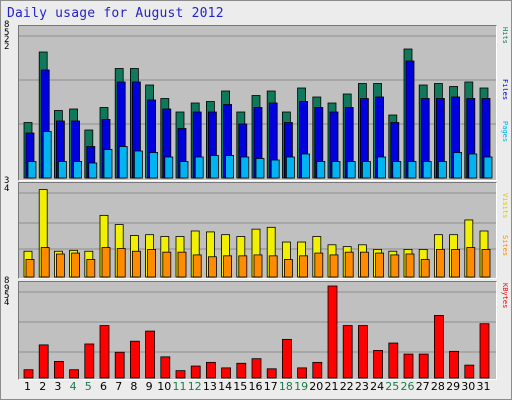 The width and height of the screenshot is (512, 400). What do you see at coordinates (7, 25) in the screenshot?
I see `y-label-top-1: 8` at bounding box center [7, 25].